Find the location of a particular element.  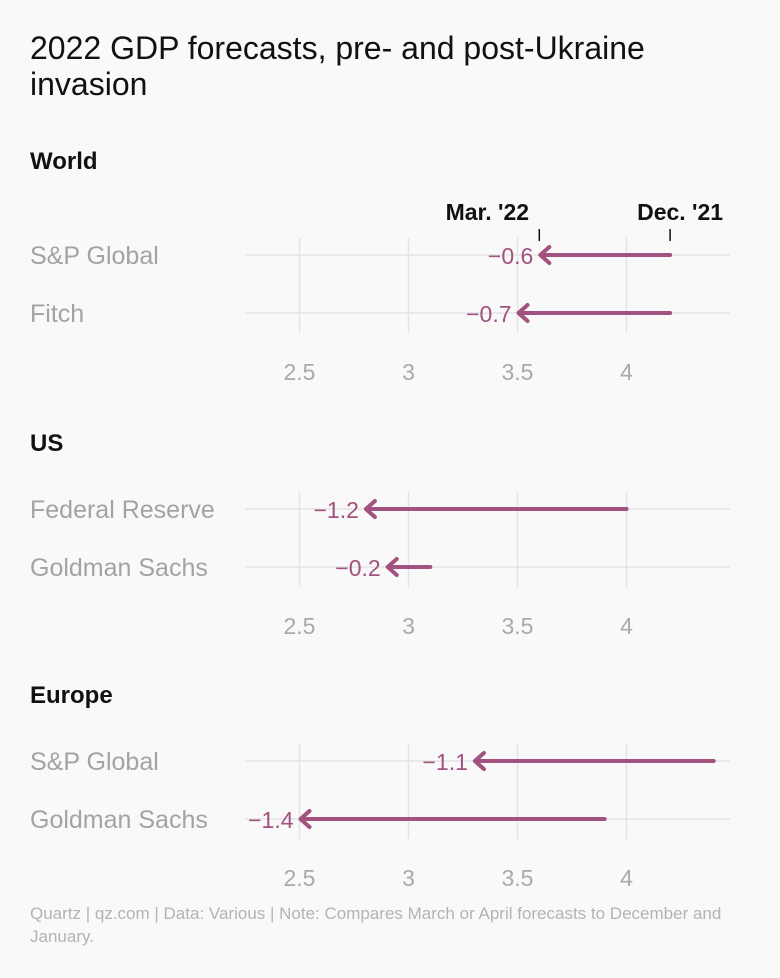

change-value-label: −0.7 is located at coordinates (488, 314).